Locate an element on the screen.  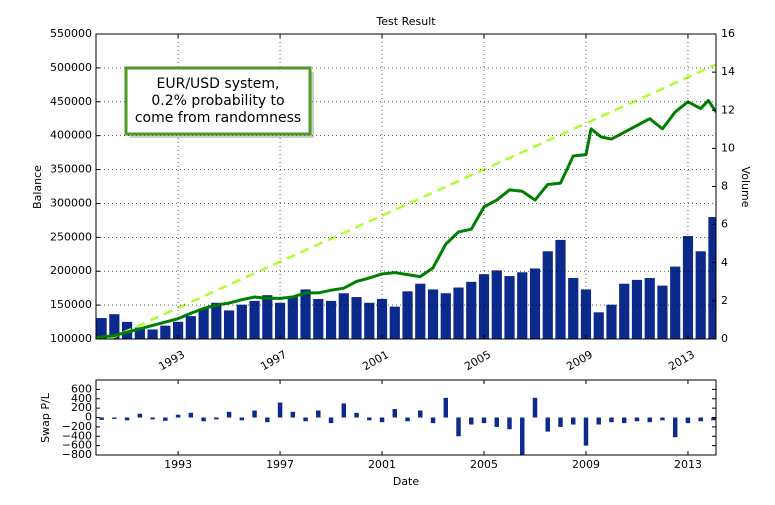
y-tick-label: 250000 is located at coordinates (71, 236).